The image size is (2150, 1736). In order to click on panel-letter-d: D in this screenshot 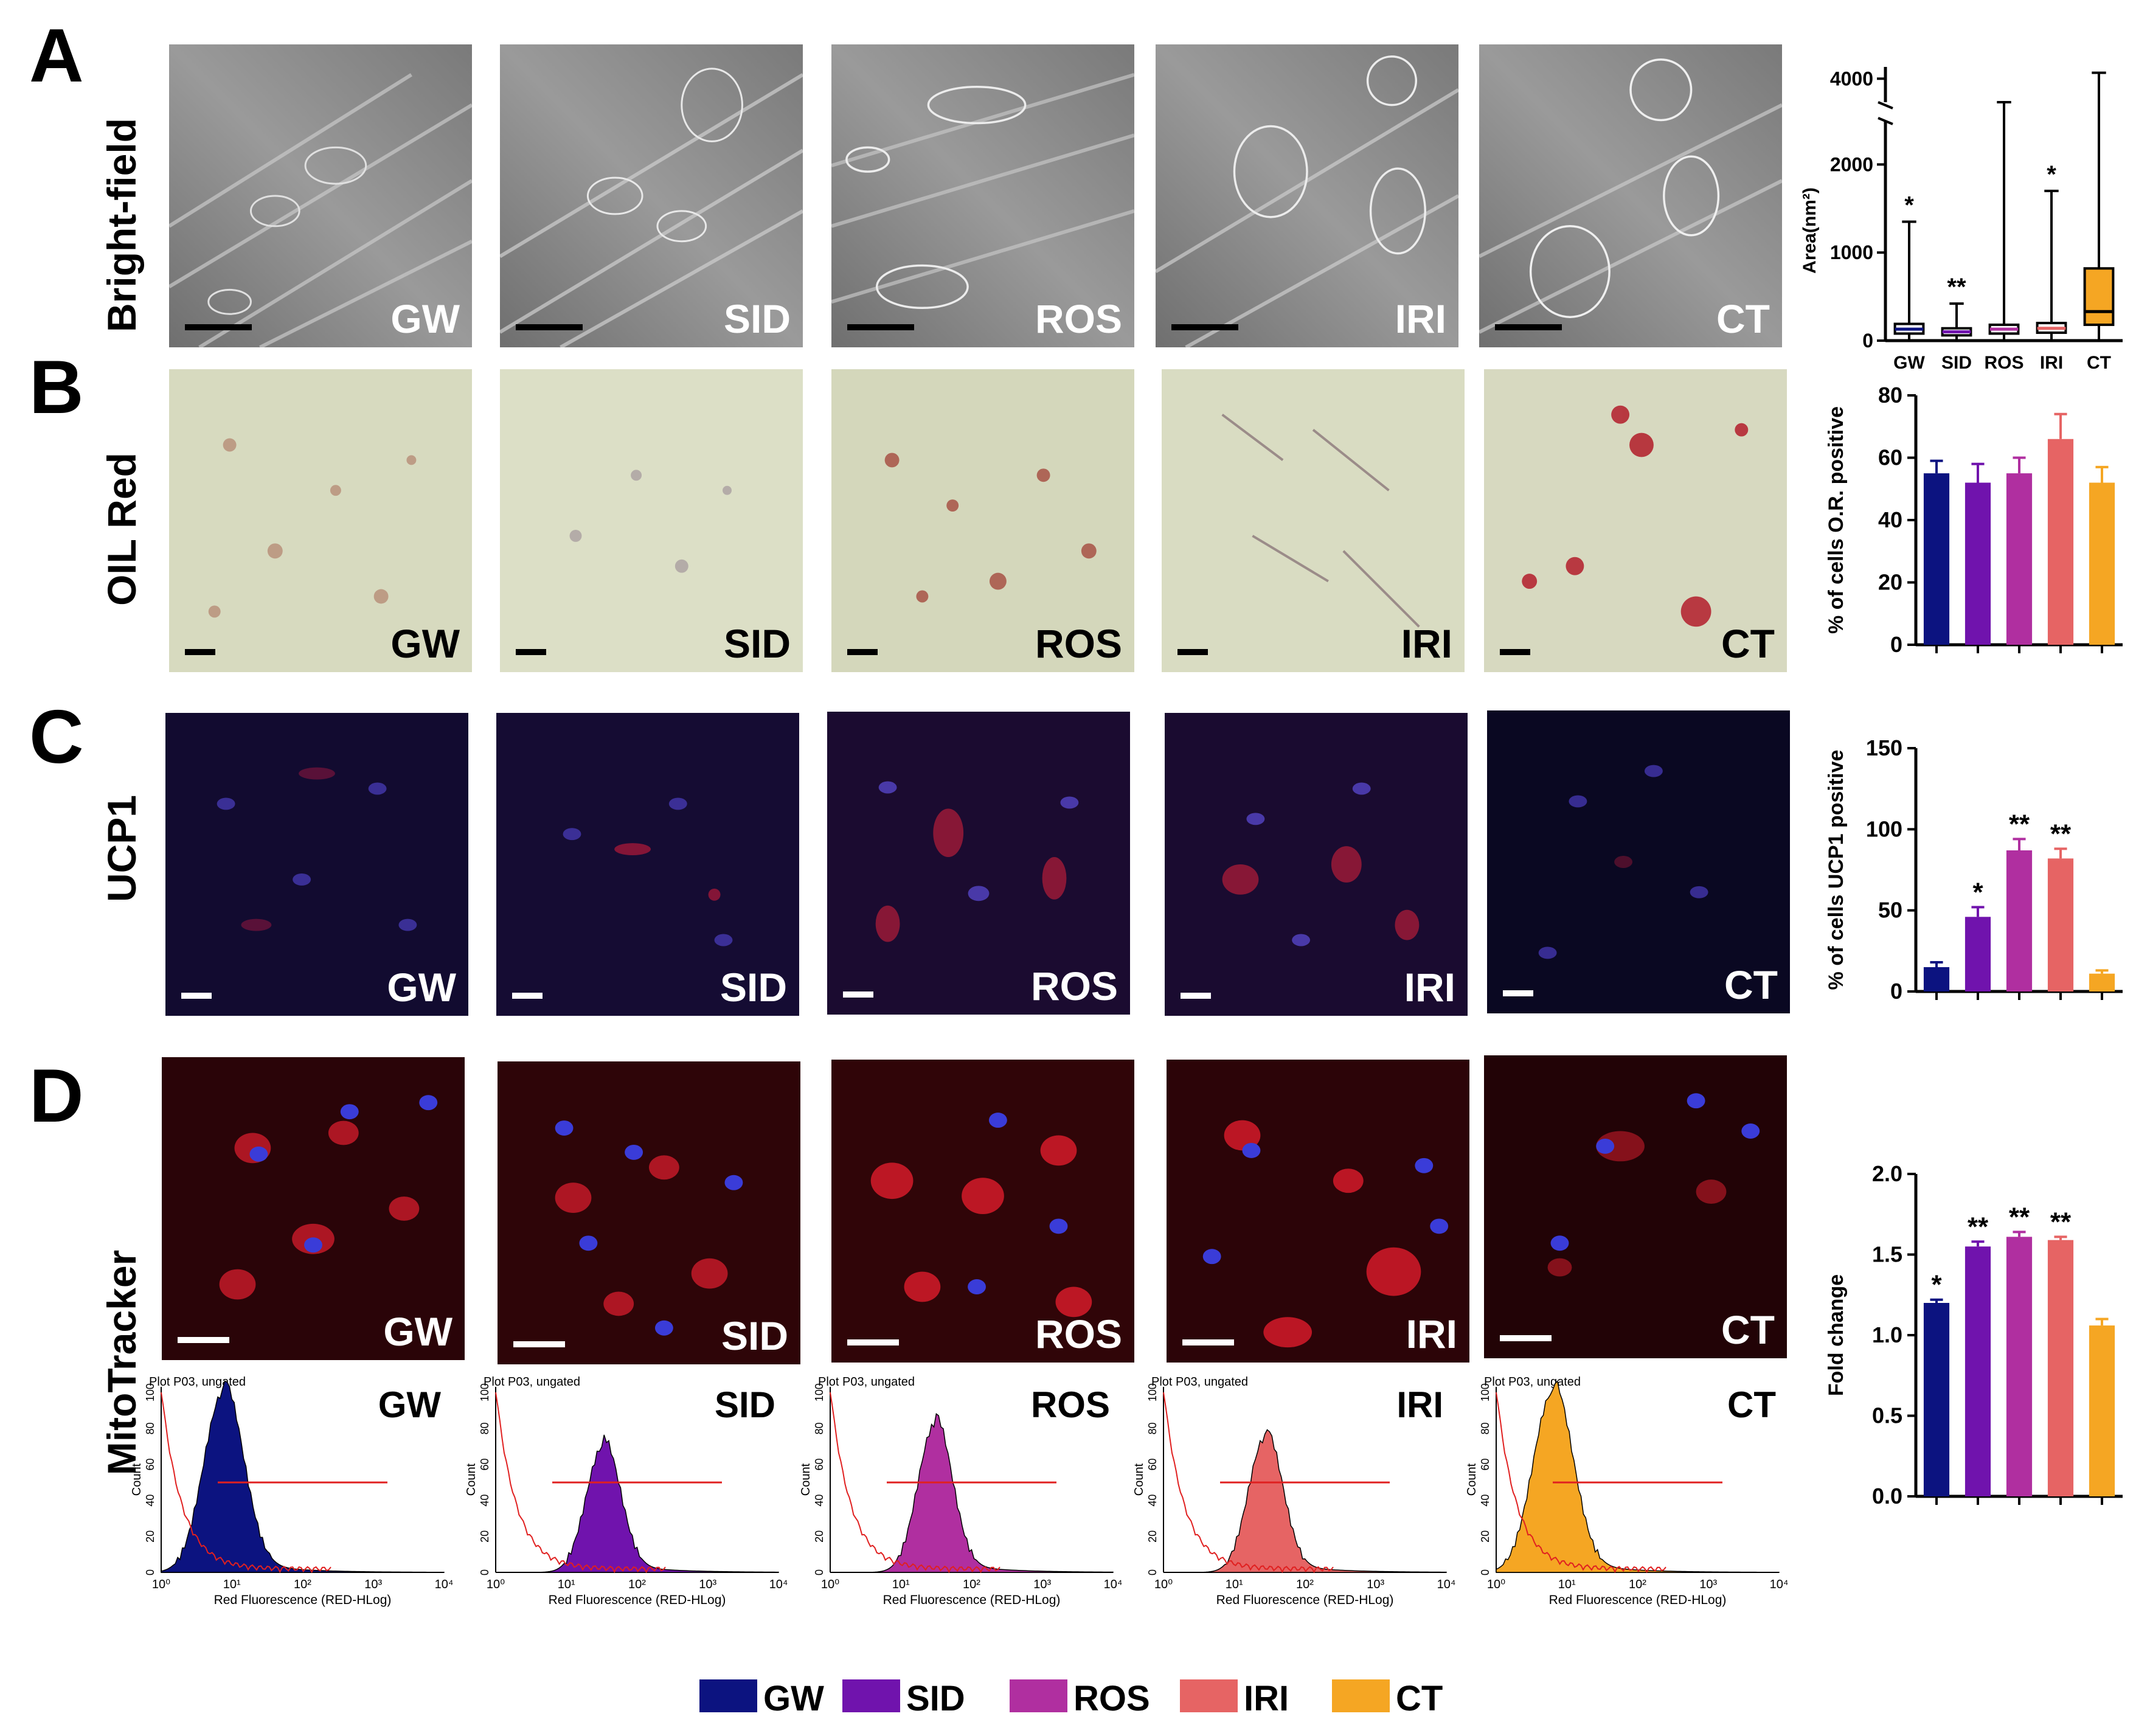, I will do `click(56, 1096)`.